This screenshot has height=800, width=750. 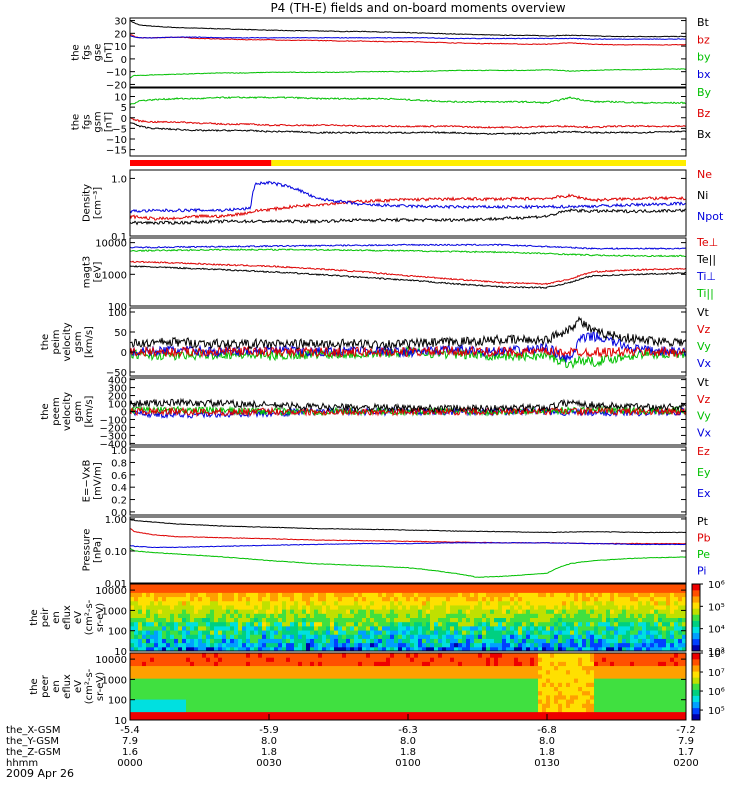 What do you see at coordinates (120, 333) in the screenshot?
I see `y-tick-label: 50` at bounding box center [120, 333].